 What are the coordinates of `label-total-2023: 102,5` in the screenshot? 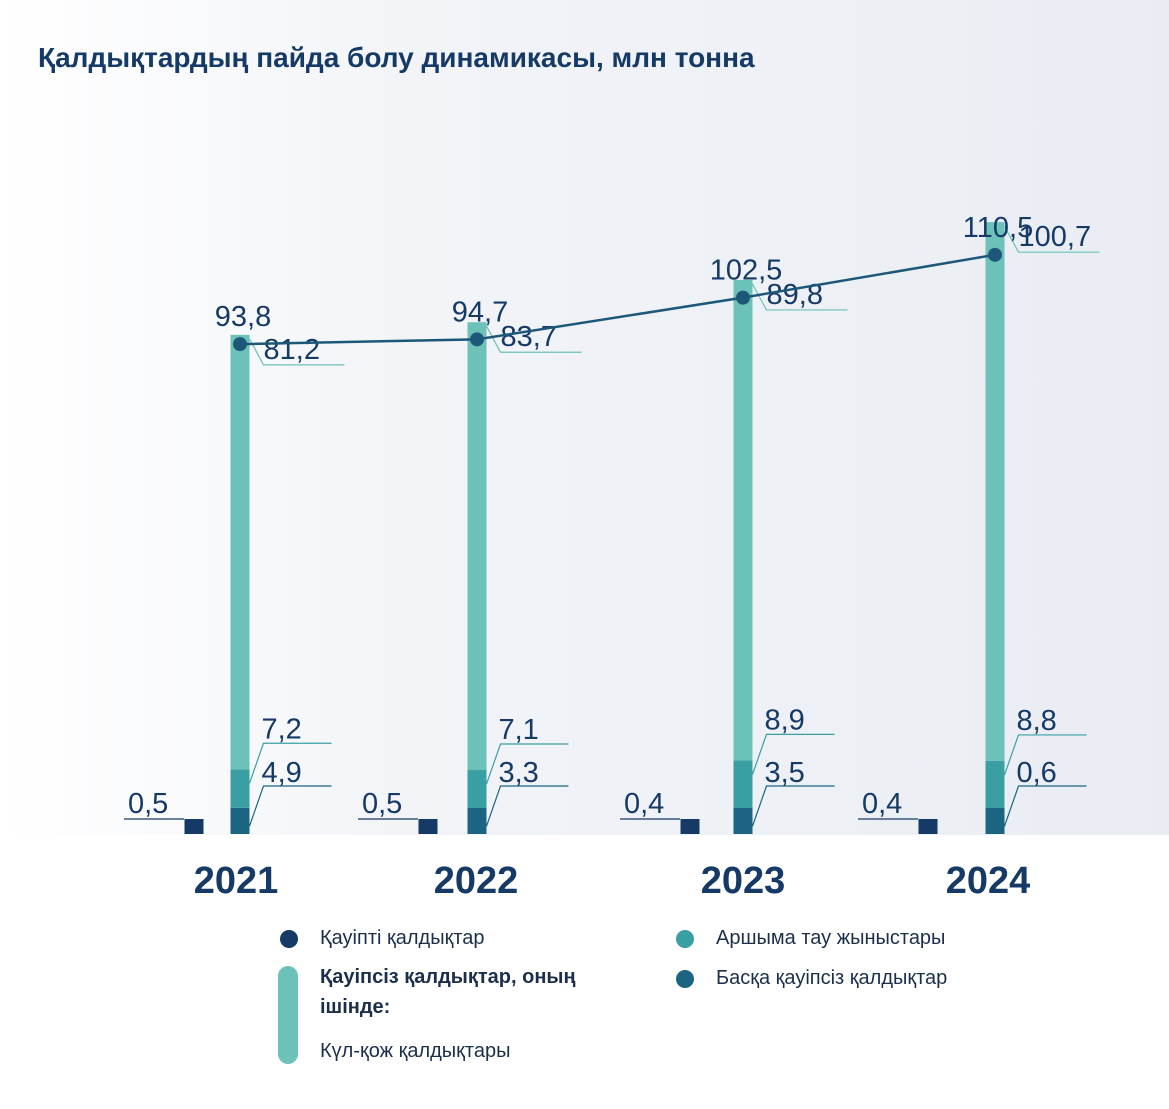 It's located at (746, 271).